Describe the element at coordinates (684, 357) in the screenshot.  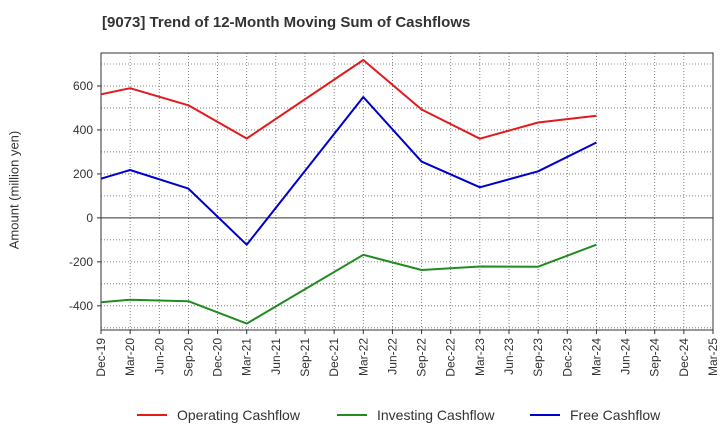
I see `x-tick-label: Dec-24` at that location.